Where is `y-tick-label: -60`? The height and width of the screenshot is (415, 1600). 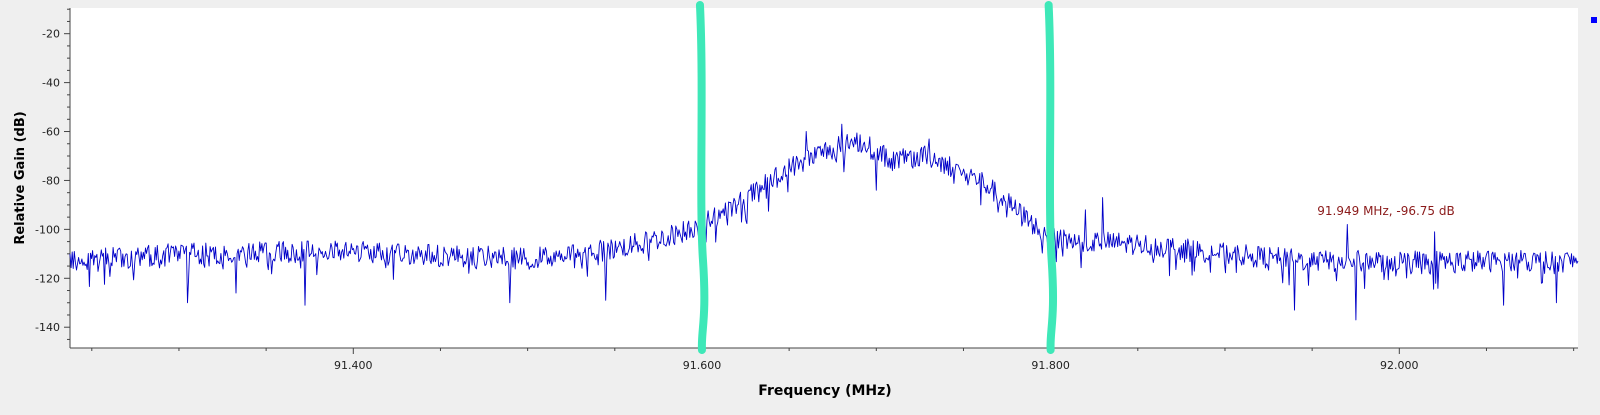
y-tick-label: -60 is located at coordinates (51, 132).